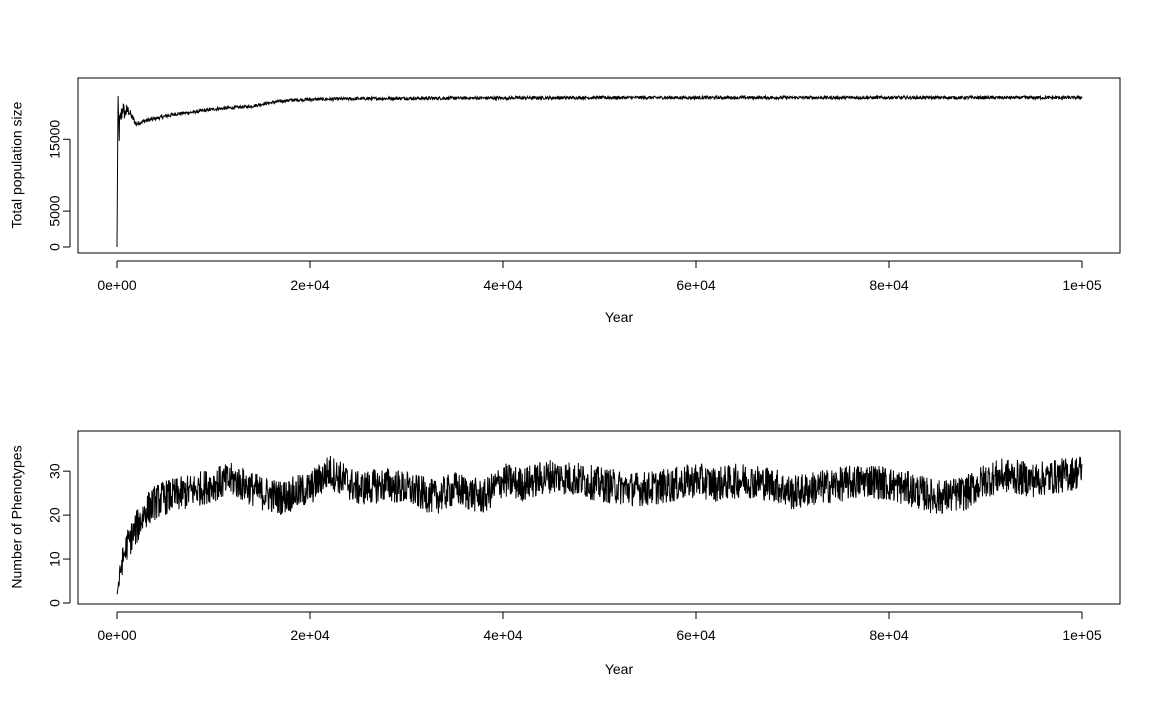  Describe the element at coordinates (55, 139) in the screenshot. I see `y-tick-label: 15000` at that location.